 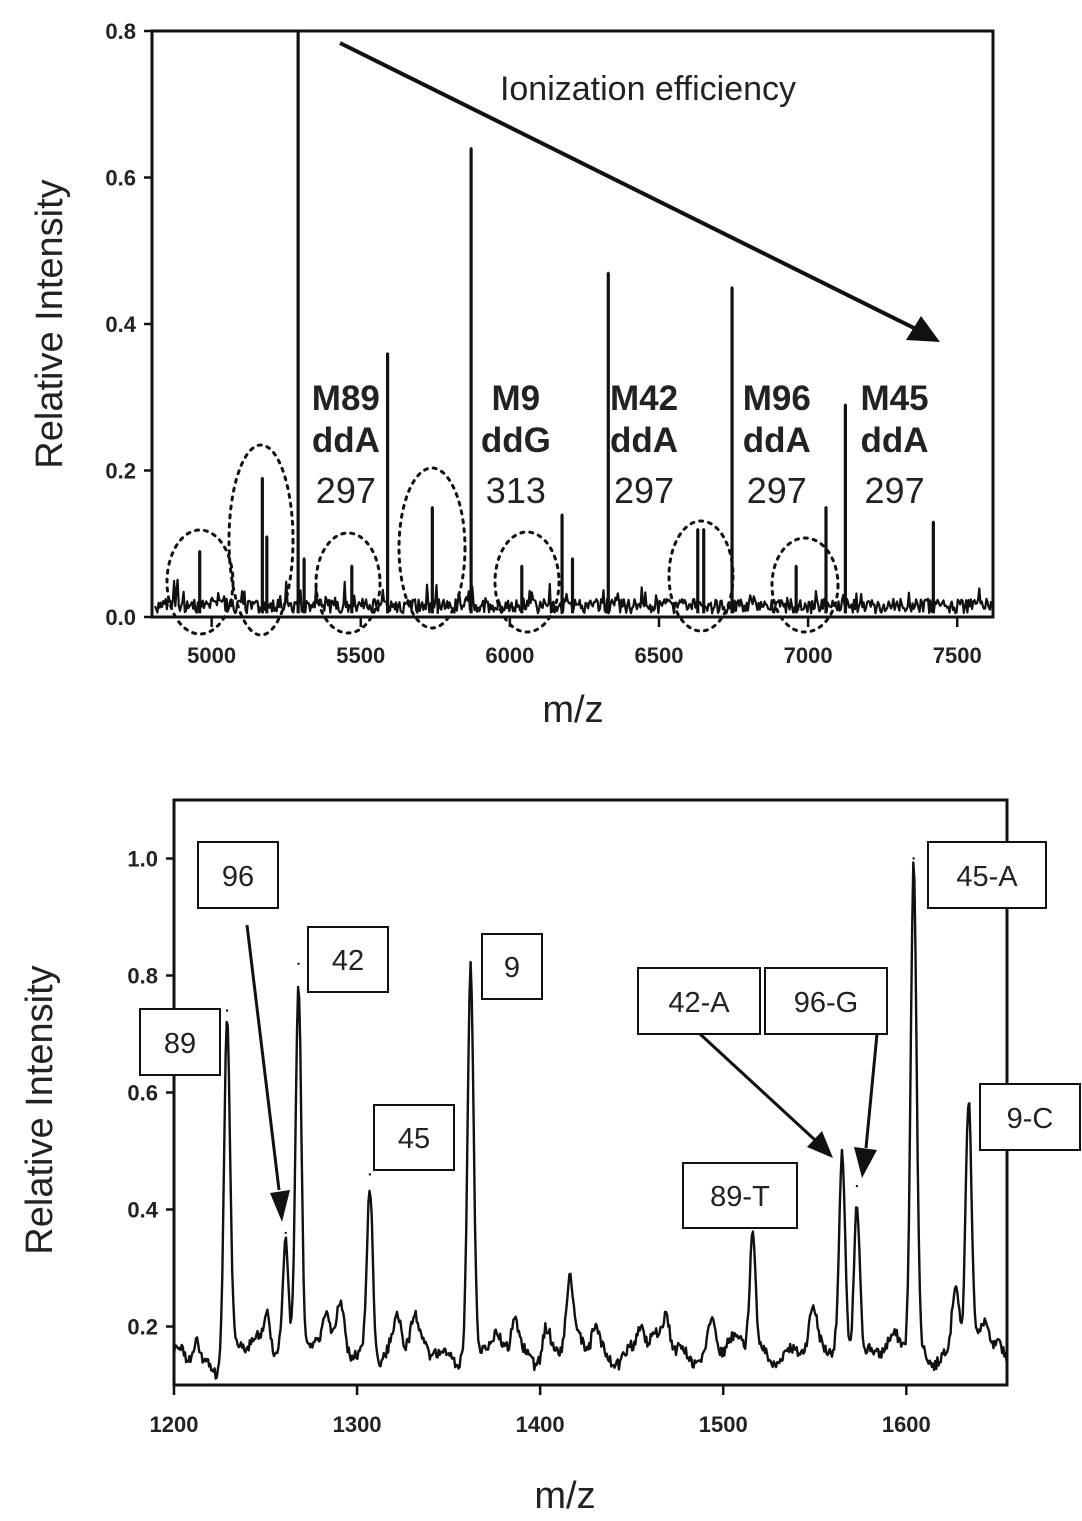 What do you see at coordinates (957, 655) in the screenshot?
I see `x-tick-label: 7500` at bounding box center [957, 655].